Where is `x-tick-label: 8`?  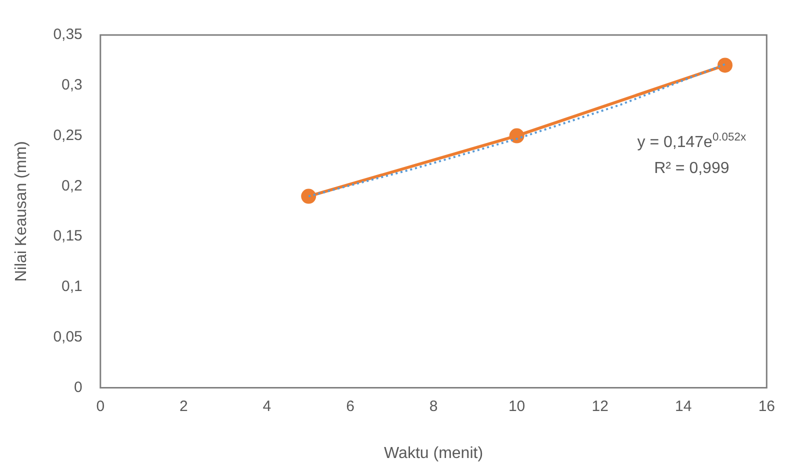
x-tick-label: 8 is located at coordinates (433, 406).